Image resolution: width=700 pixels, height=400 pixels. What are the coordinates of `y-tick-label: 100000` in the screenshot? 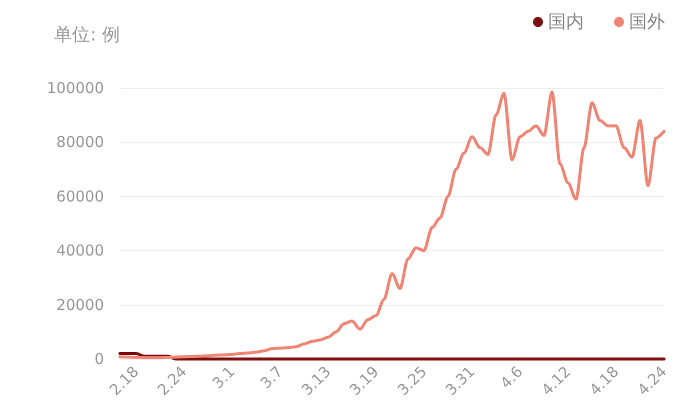 It's located at (75, 88).